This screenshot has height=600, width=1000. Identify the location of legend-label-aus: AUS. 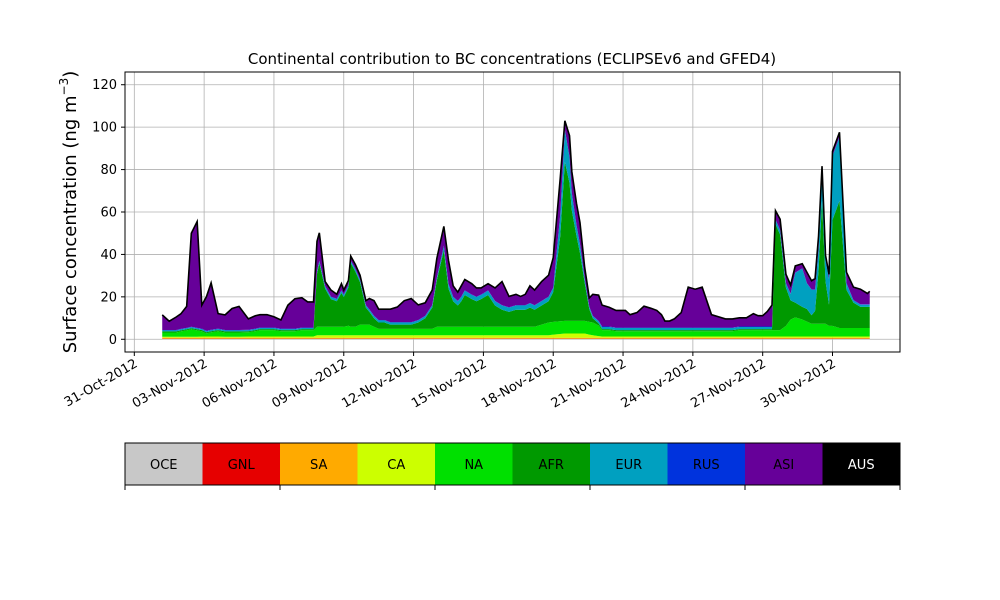
(861, 465).